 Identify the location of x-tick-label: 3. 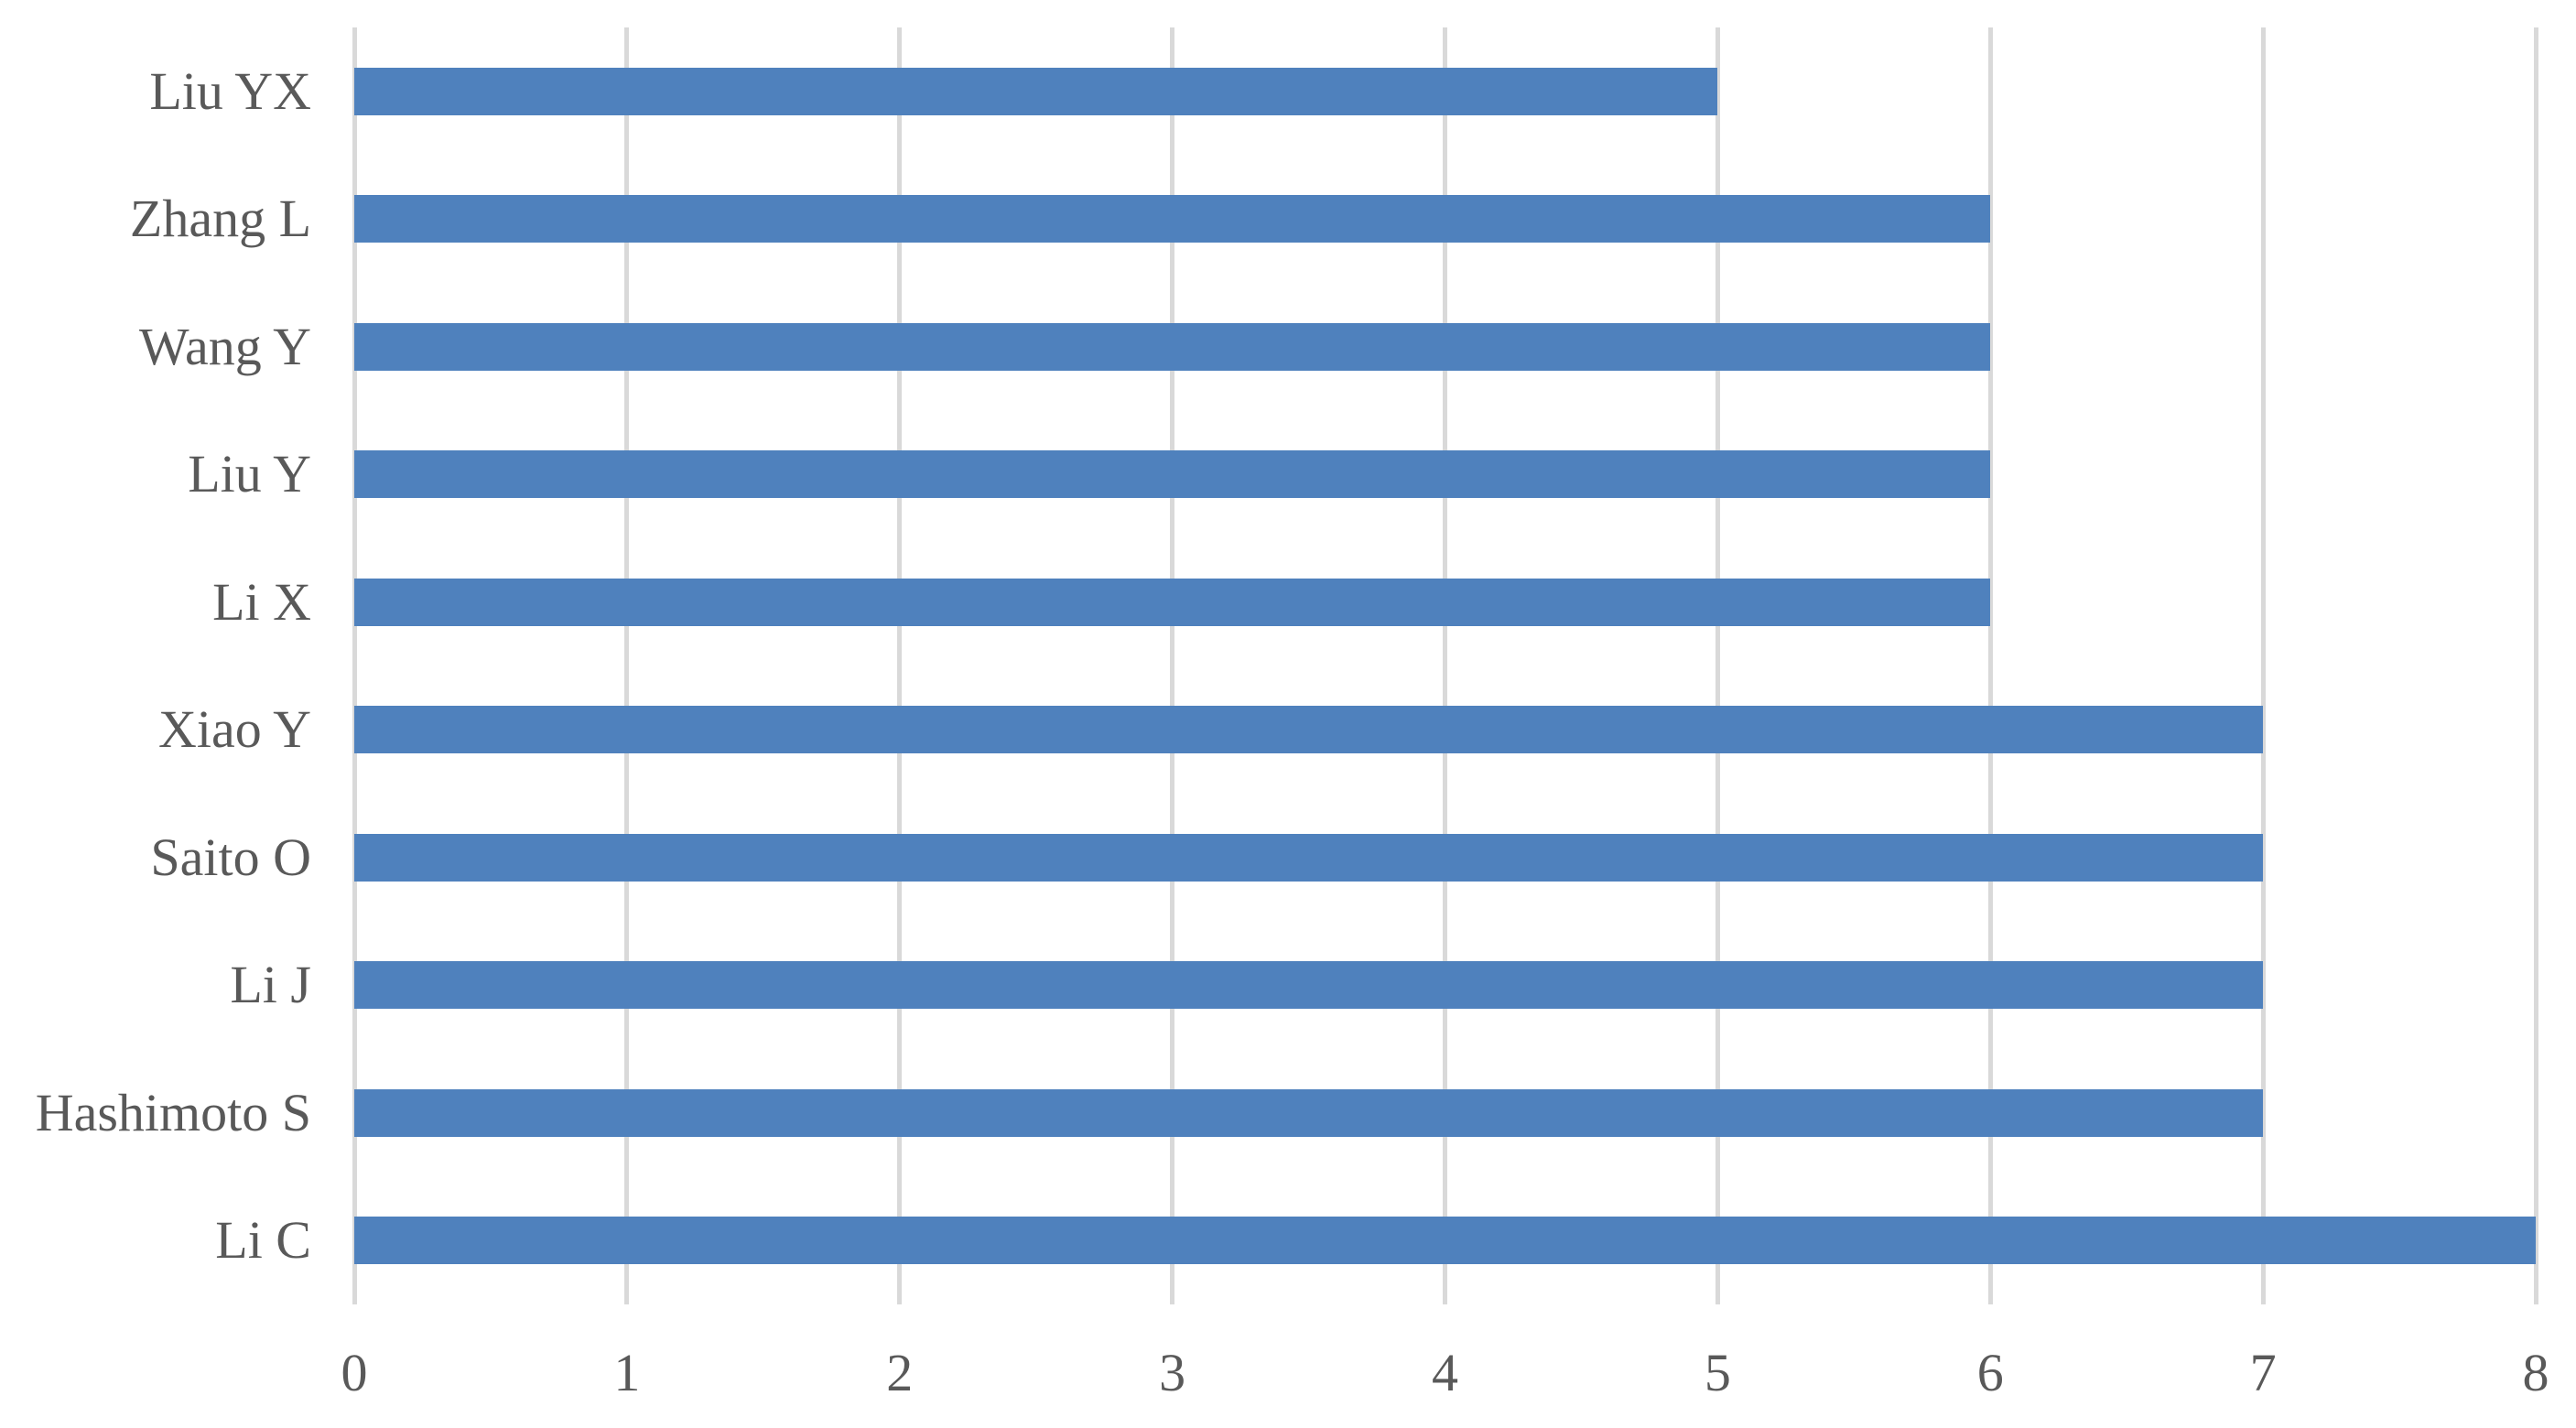
(1173, 1372).